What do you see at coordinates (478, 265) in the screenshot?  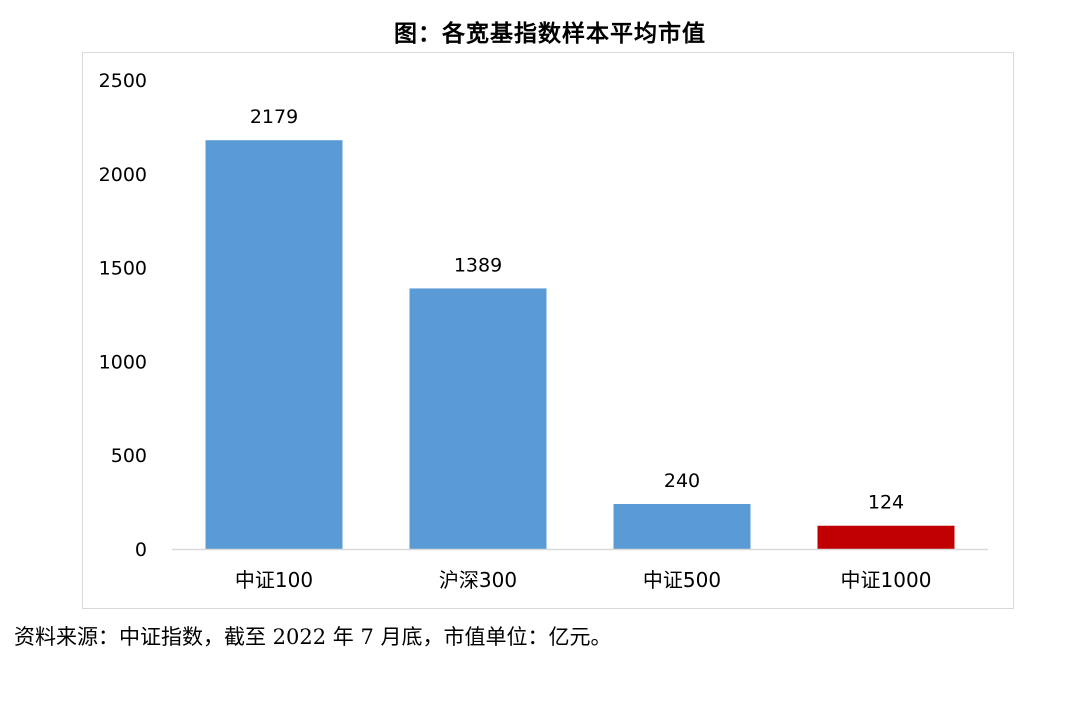 I see `data-label: 1389` at bounding box center [478, 265].